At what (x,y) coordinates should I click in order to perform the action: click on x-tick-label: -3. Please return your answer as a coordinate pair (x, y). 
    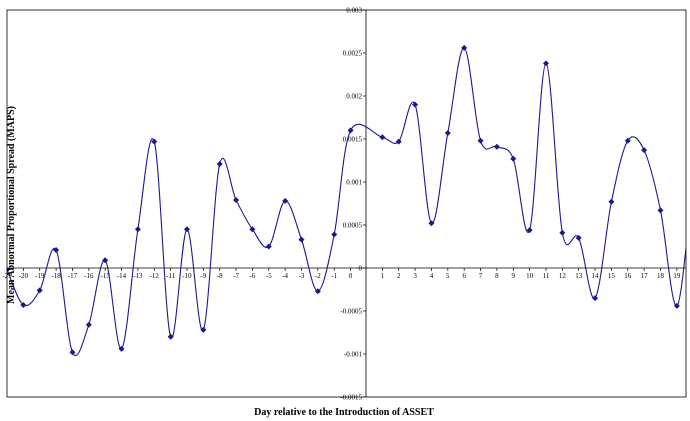
    Looking at the image, I should click on (302, 276).